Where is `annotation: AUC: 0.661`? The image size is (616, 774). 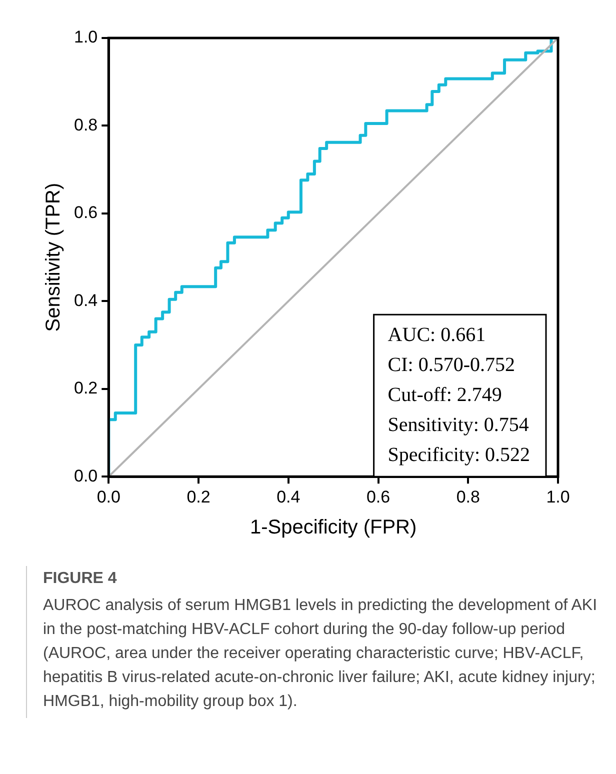
annotation: AUC: 0.661 is located at coordinates (437, 335).